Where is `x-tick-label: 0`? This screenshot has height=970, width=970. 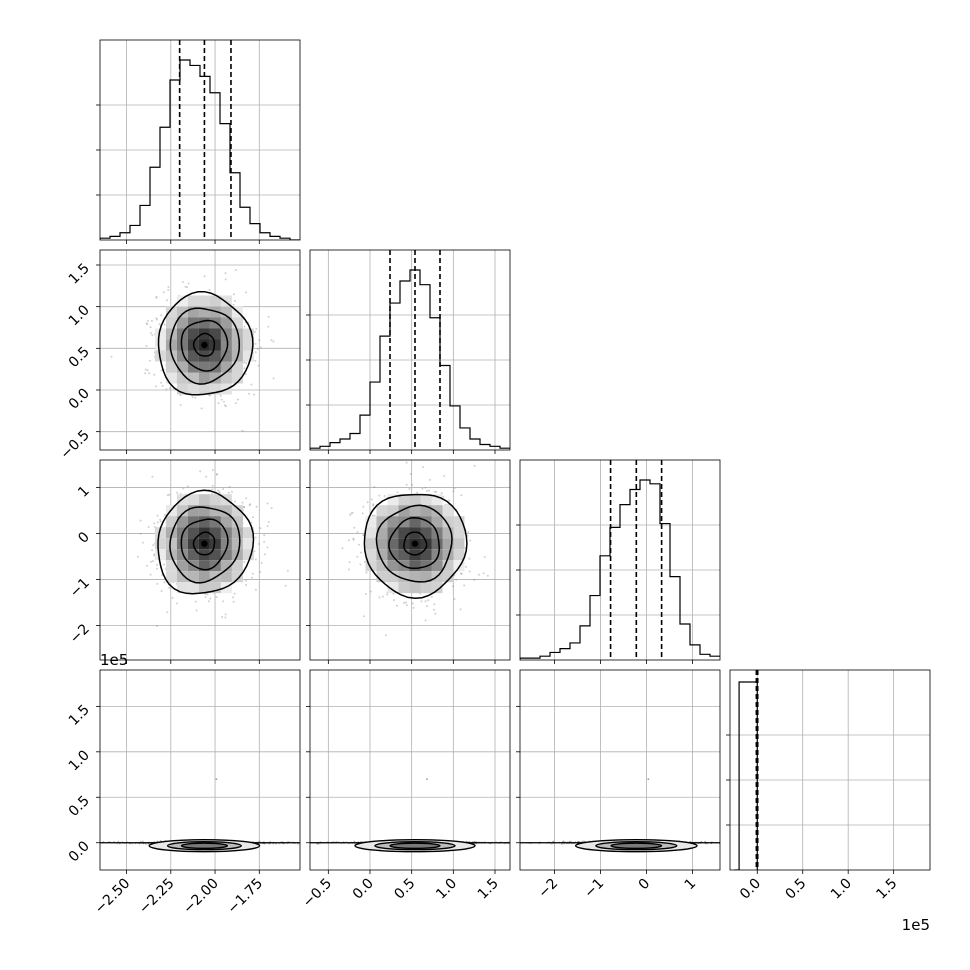
x-tick-label: 0 is located at coordinates (645, 885).